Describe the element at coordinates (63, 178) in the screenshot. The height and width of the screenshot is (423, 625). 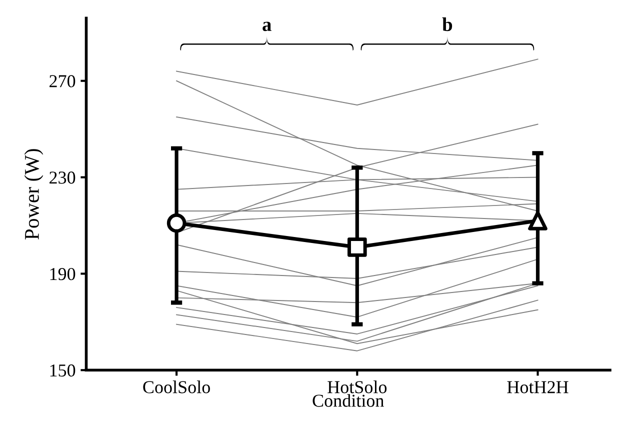
I see `y-tick-label: 230` at that location.